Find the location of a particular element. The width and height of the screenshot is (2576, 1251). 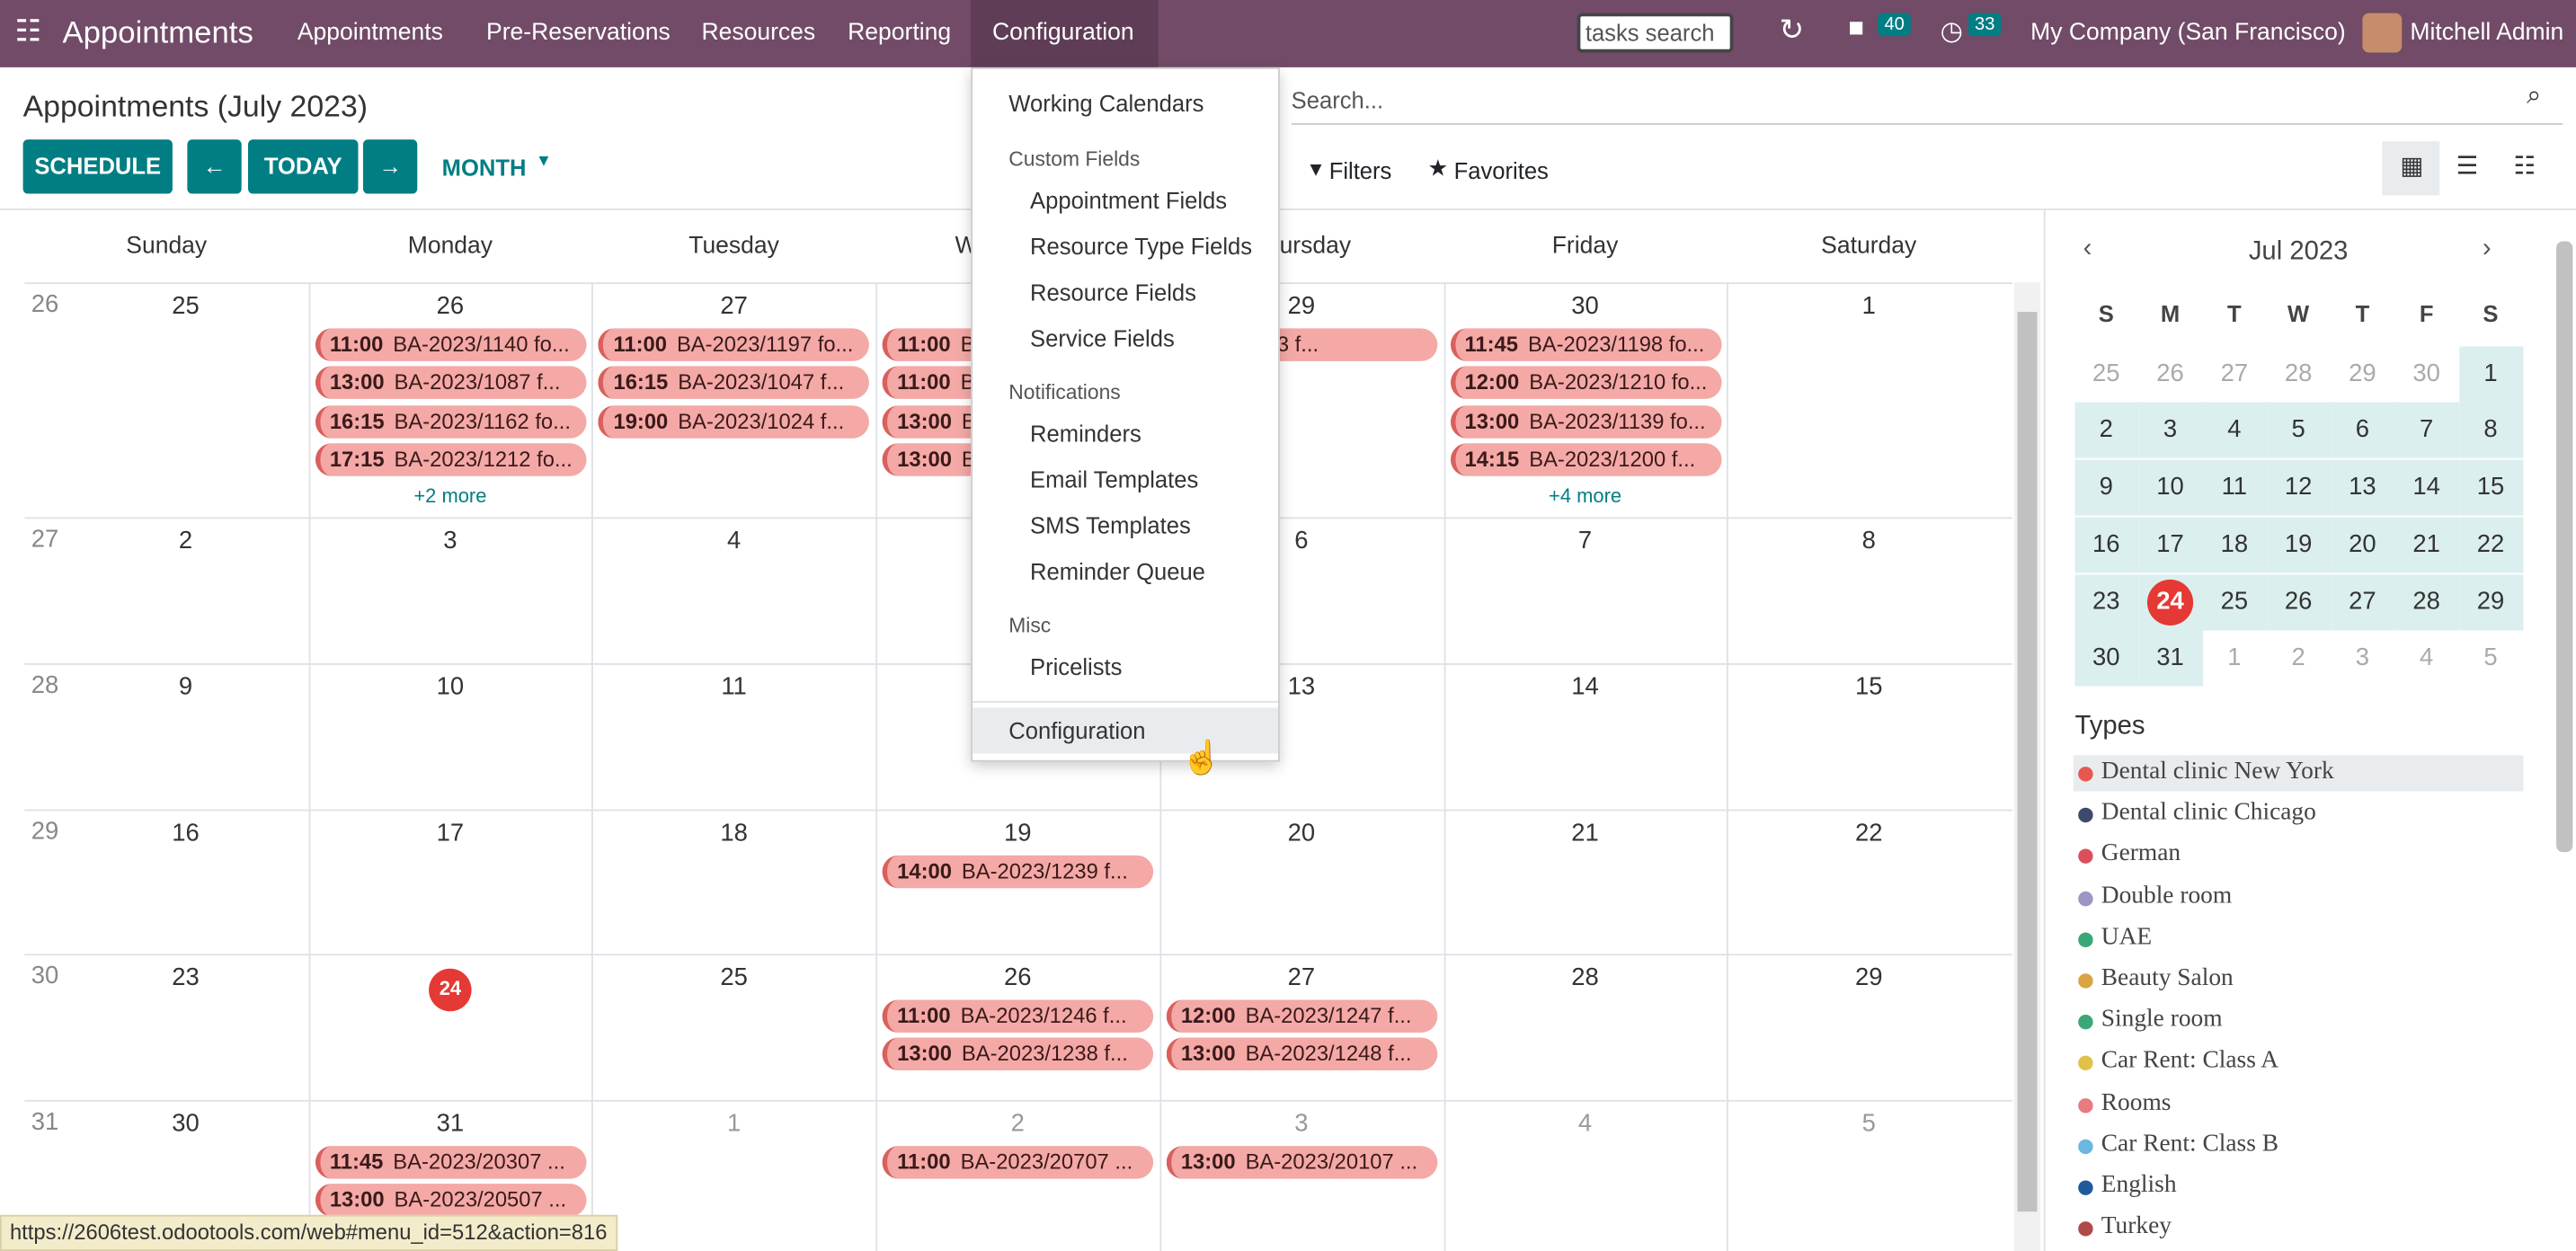

tasks-search: tasks search is located at coordinates (1655, 33).